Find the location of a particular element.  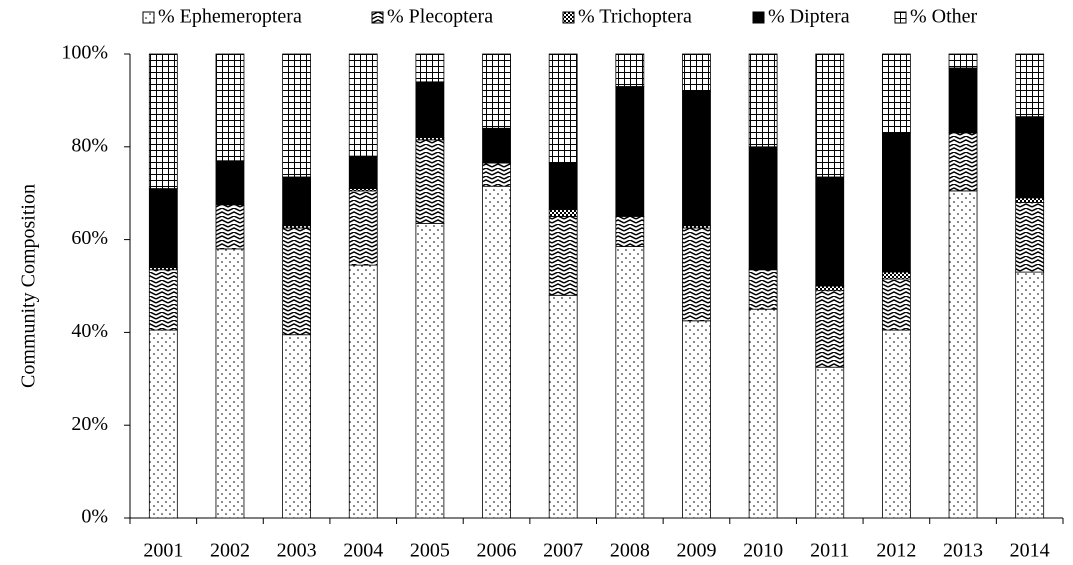

x-tick-label: 2013 is located at coordinates (963, 551).